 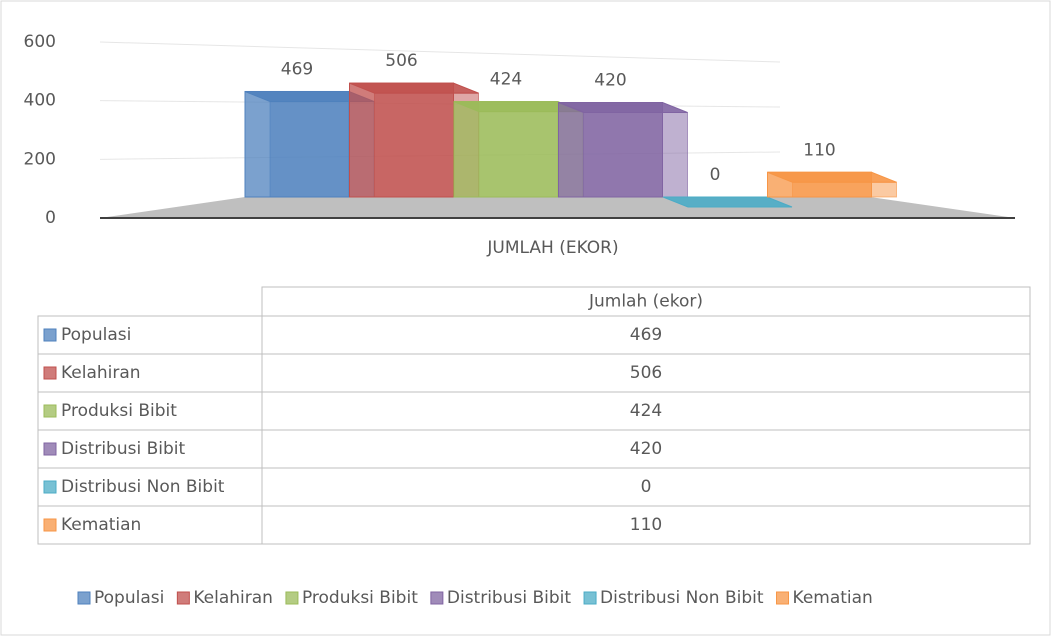 What do you see at coordinates (297, 69) in the screenshot?
I see `data-label: 469` at bounding box center [297, 69].